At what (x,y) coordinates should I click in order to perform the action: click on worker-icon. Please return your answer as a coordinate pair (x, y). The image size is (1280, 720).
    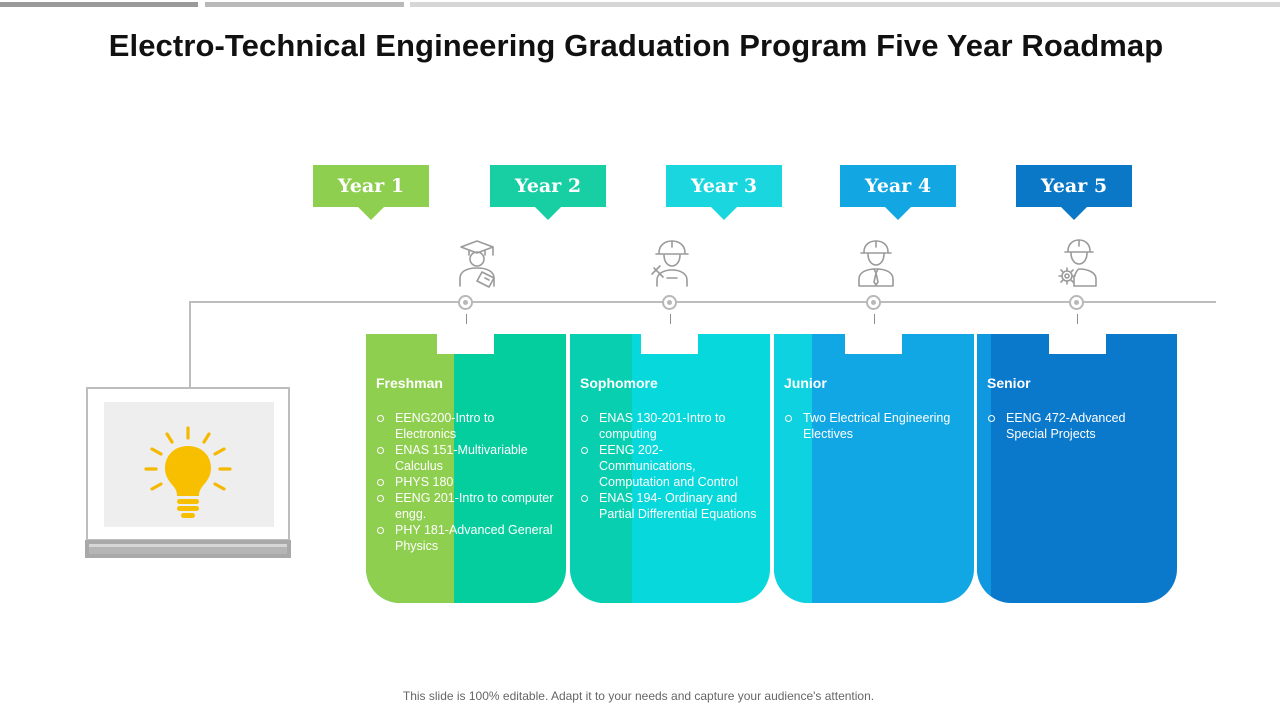
    Looking at the image, I should click on (876, 263).